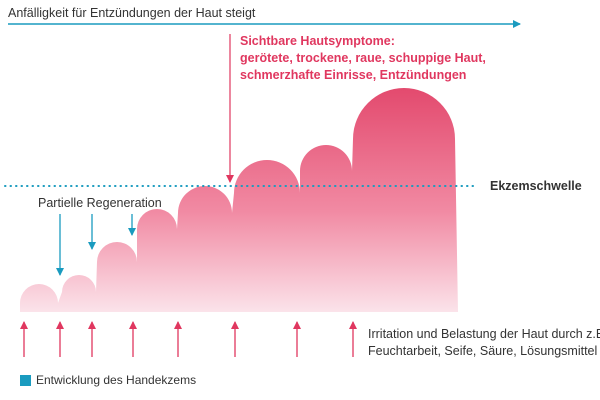 Image resolution: width=600 pixels, height=400 pixels. I want to click on legend-label: Entwicklung des Handekzems, so click(116, 380).